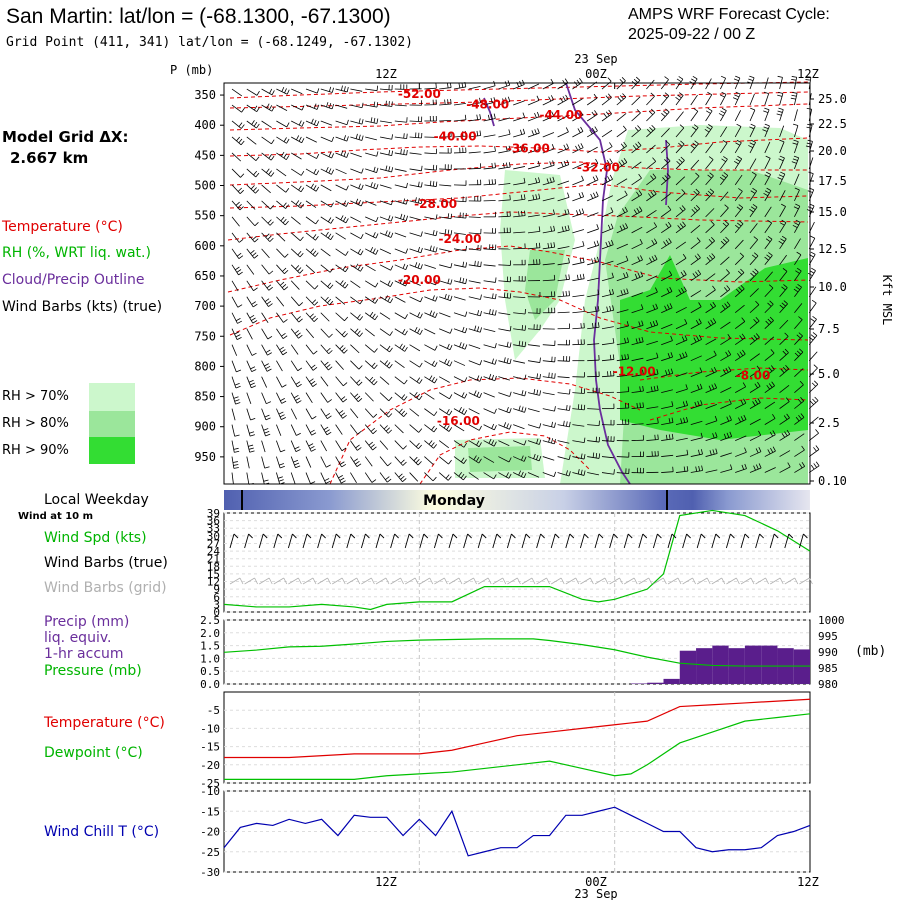 This screenshot has height=900, width=900. What do you see at coordinates (517, 746) in the screenshot?
I see `dewpoint-line` at bounding box center [517, 746].